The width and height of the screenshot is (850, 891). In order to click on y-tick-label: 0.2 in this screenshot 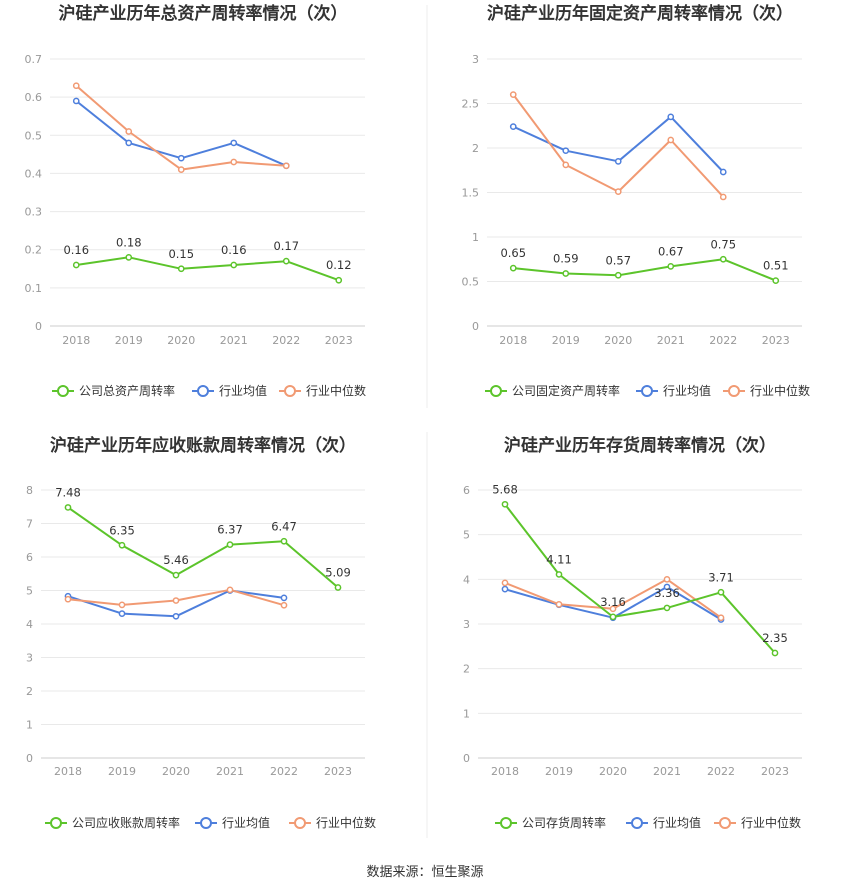, I will do `click(34, 250)`.